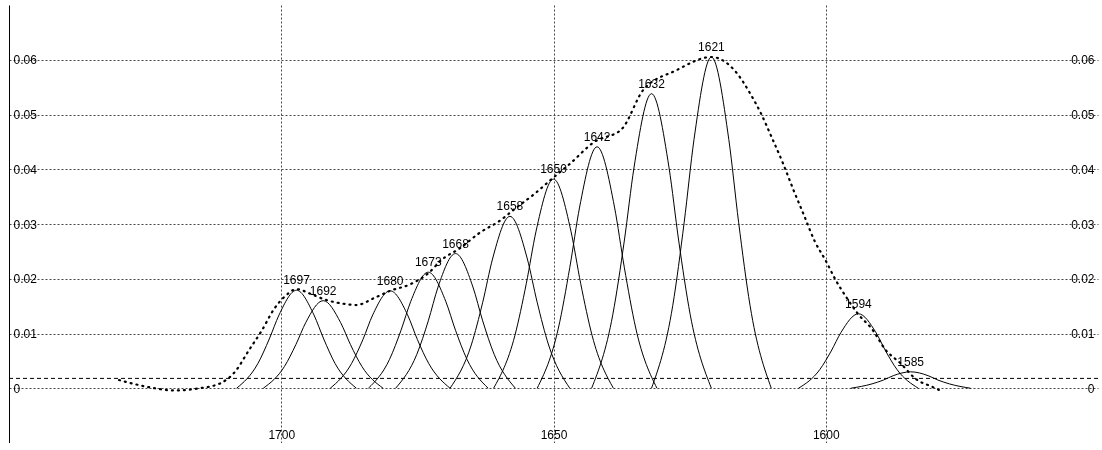  What do you see at coordinates (1083, 60) in the screenshot?
I see `y2-tick-label: 0.06` at bounding box center [1083, 60].